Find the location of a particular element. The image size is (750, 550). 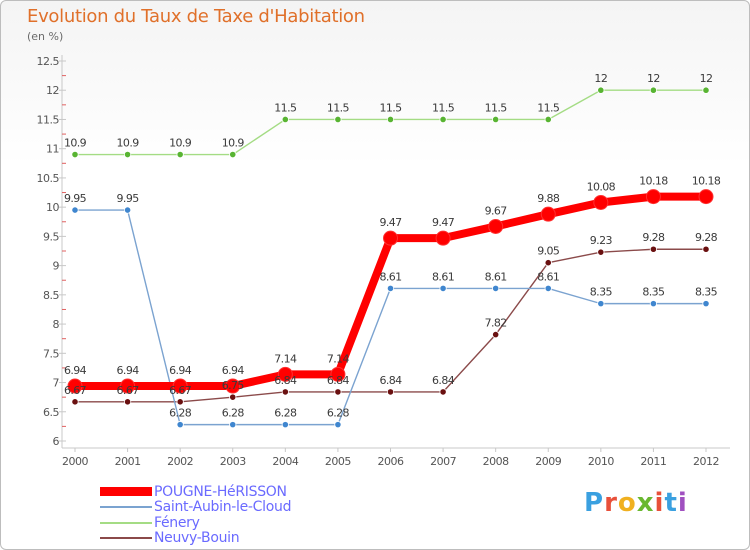

legend-label: Fénery is located at coordinates (177, 522).